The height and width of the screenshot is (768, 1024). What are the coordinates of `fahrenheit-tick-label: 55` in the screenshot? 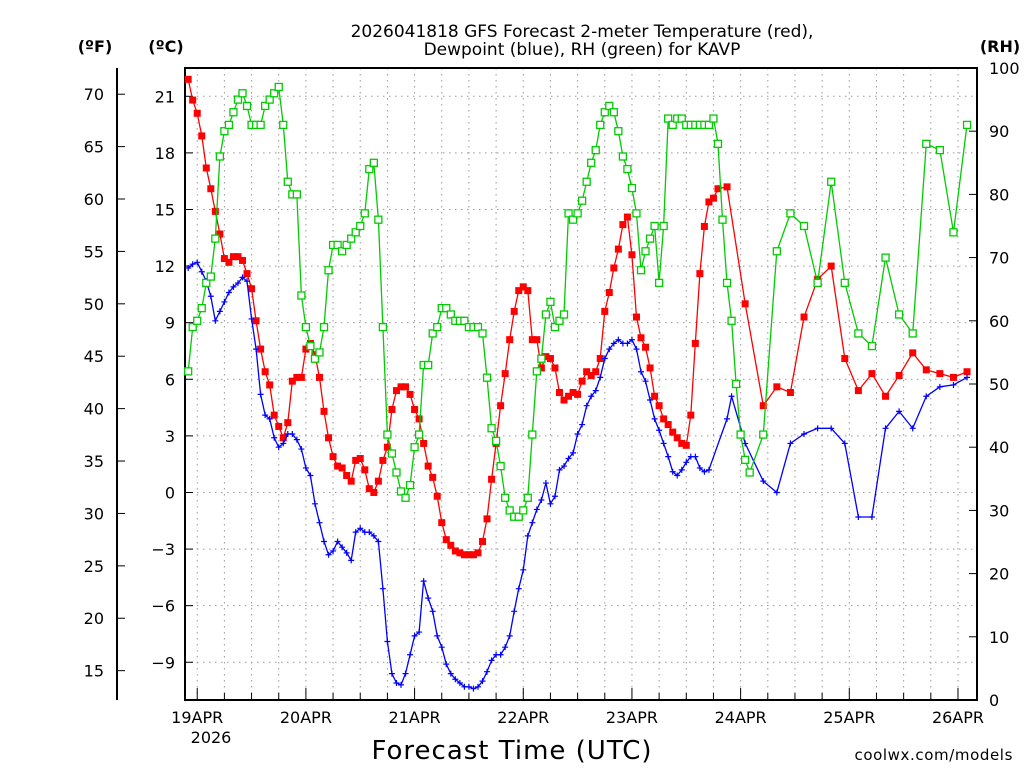 It's located at (94, 251).